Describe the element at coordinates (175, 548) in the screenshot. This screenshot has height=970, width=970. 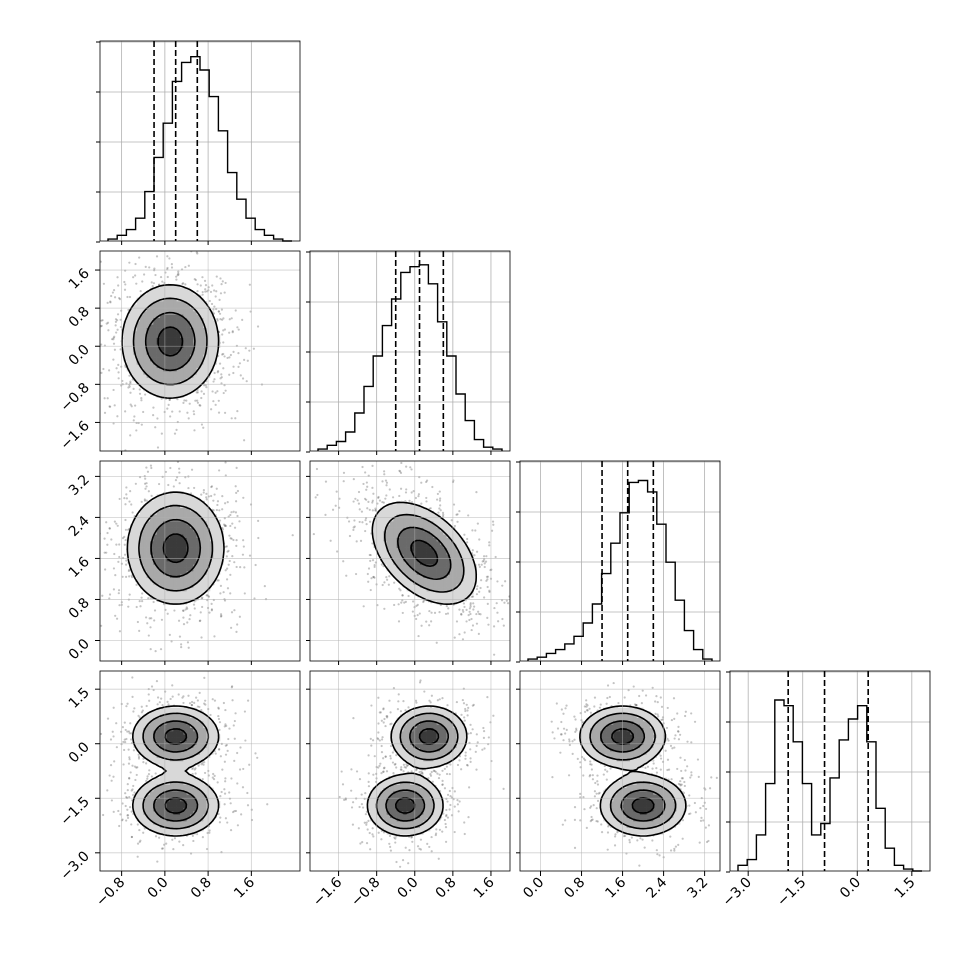
I see `contour-lines` at that location.